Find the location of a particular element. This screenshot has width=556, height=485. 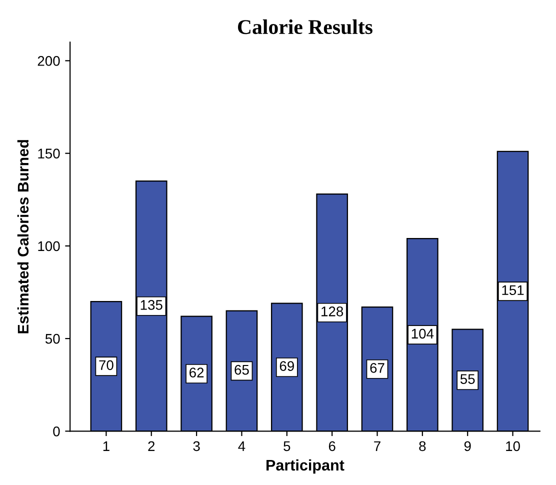

y-tick-label: 150 is located at coordinates (49, 153).